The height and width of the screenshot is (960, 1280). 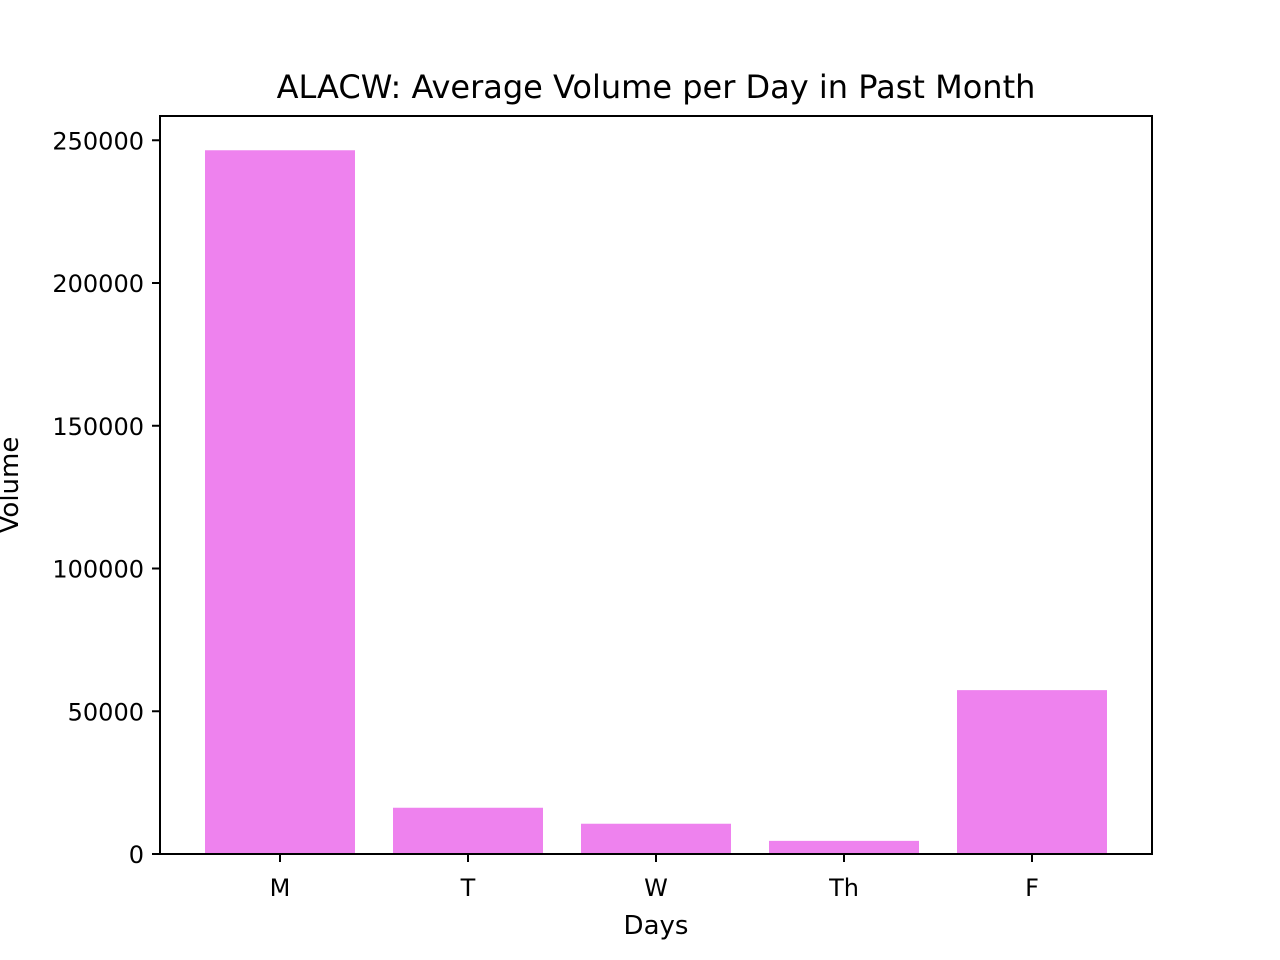 I want to click on y-axis-label: Volume, so click(x=12, y=485).